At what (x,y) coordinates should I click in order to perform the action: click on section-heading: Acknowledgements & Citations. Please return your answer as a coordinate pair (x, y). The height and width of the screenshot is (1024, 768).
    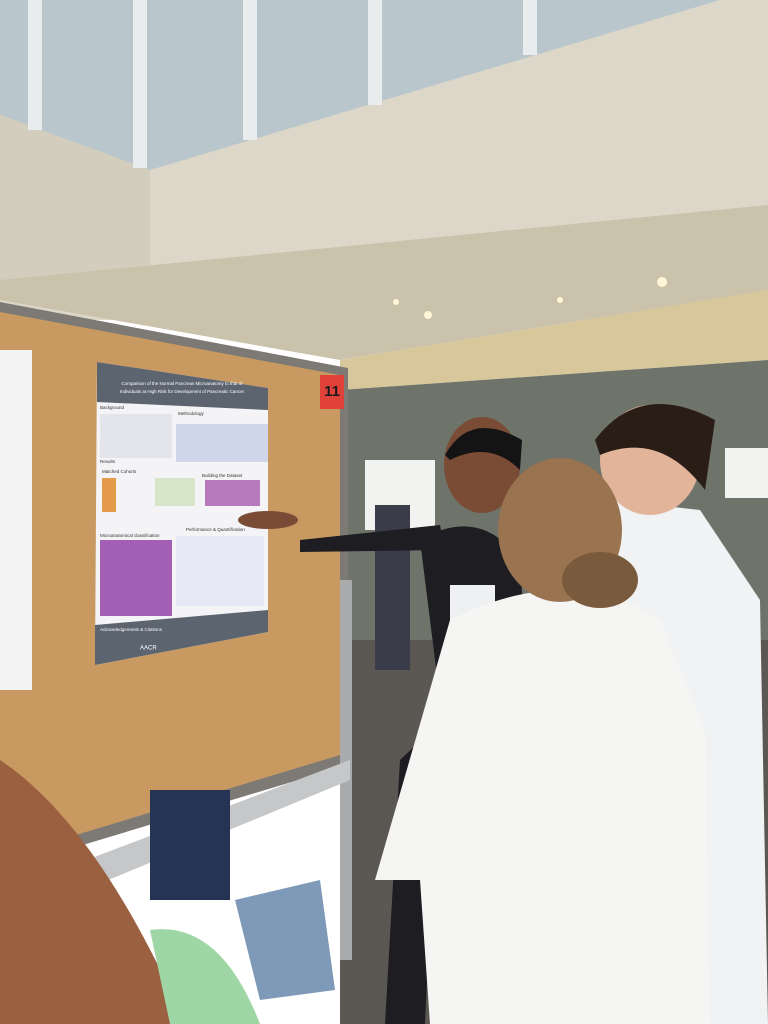
    Looking at the image, I should click on (131, 629).